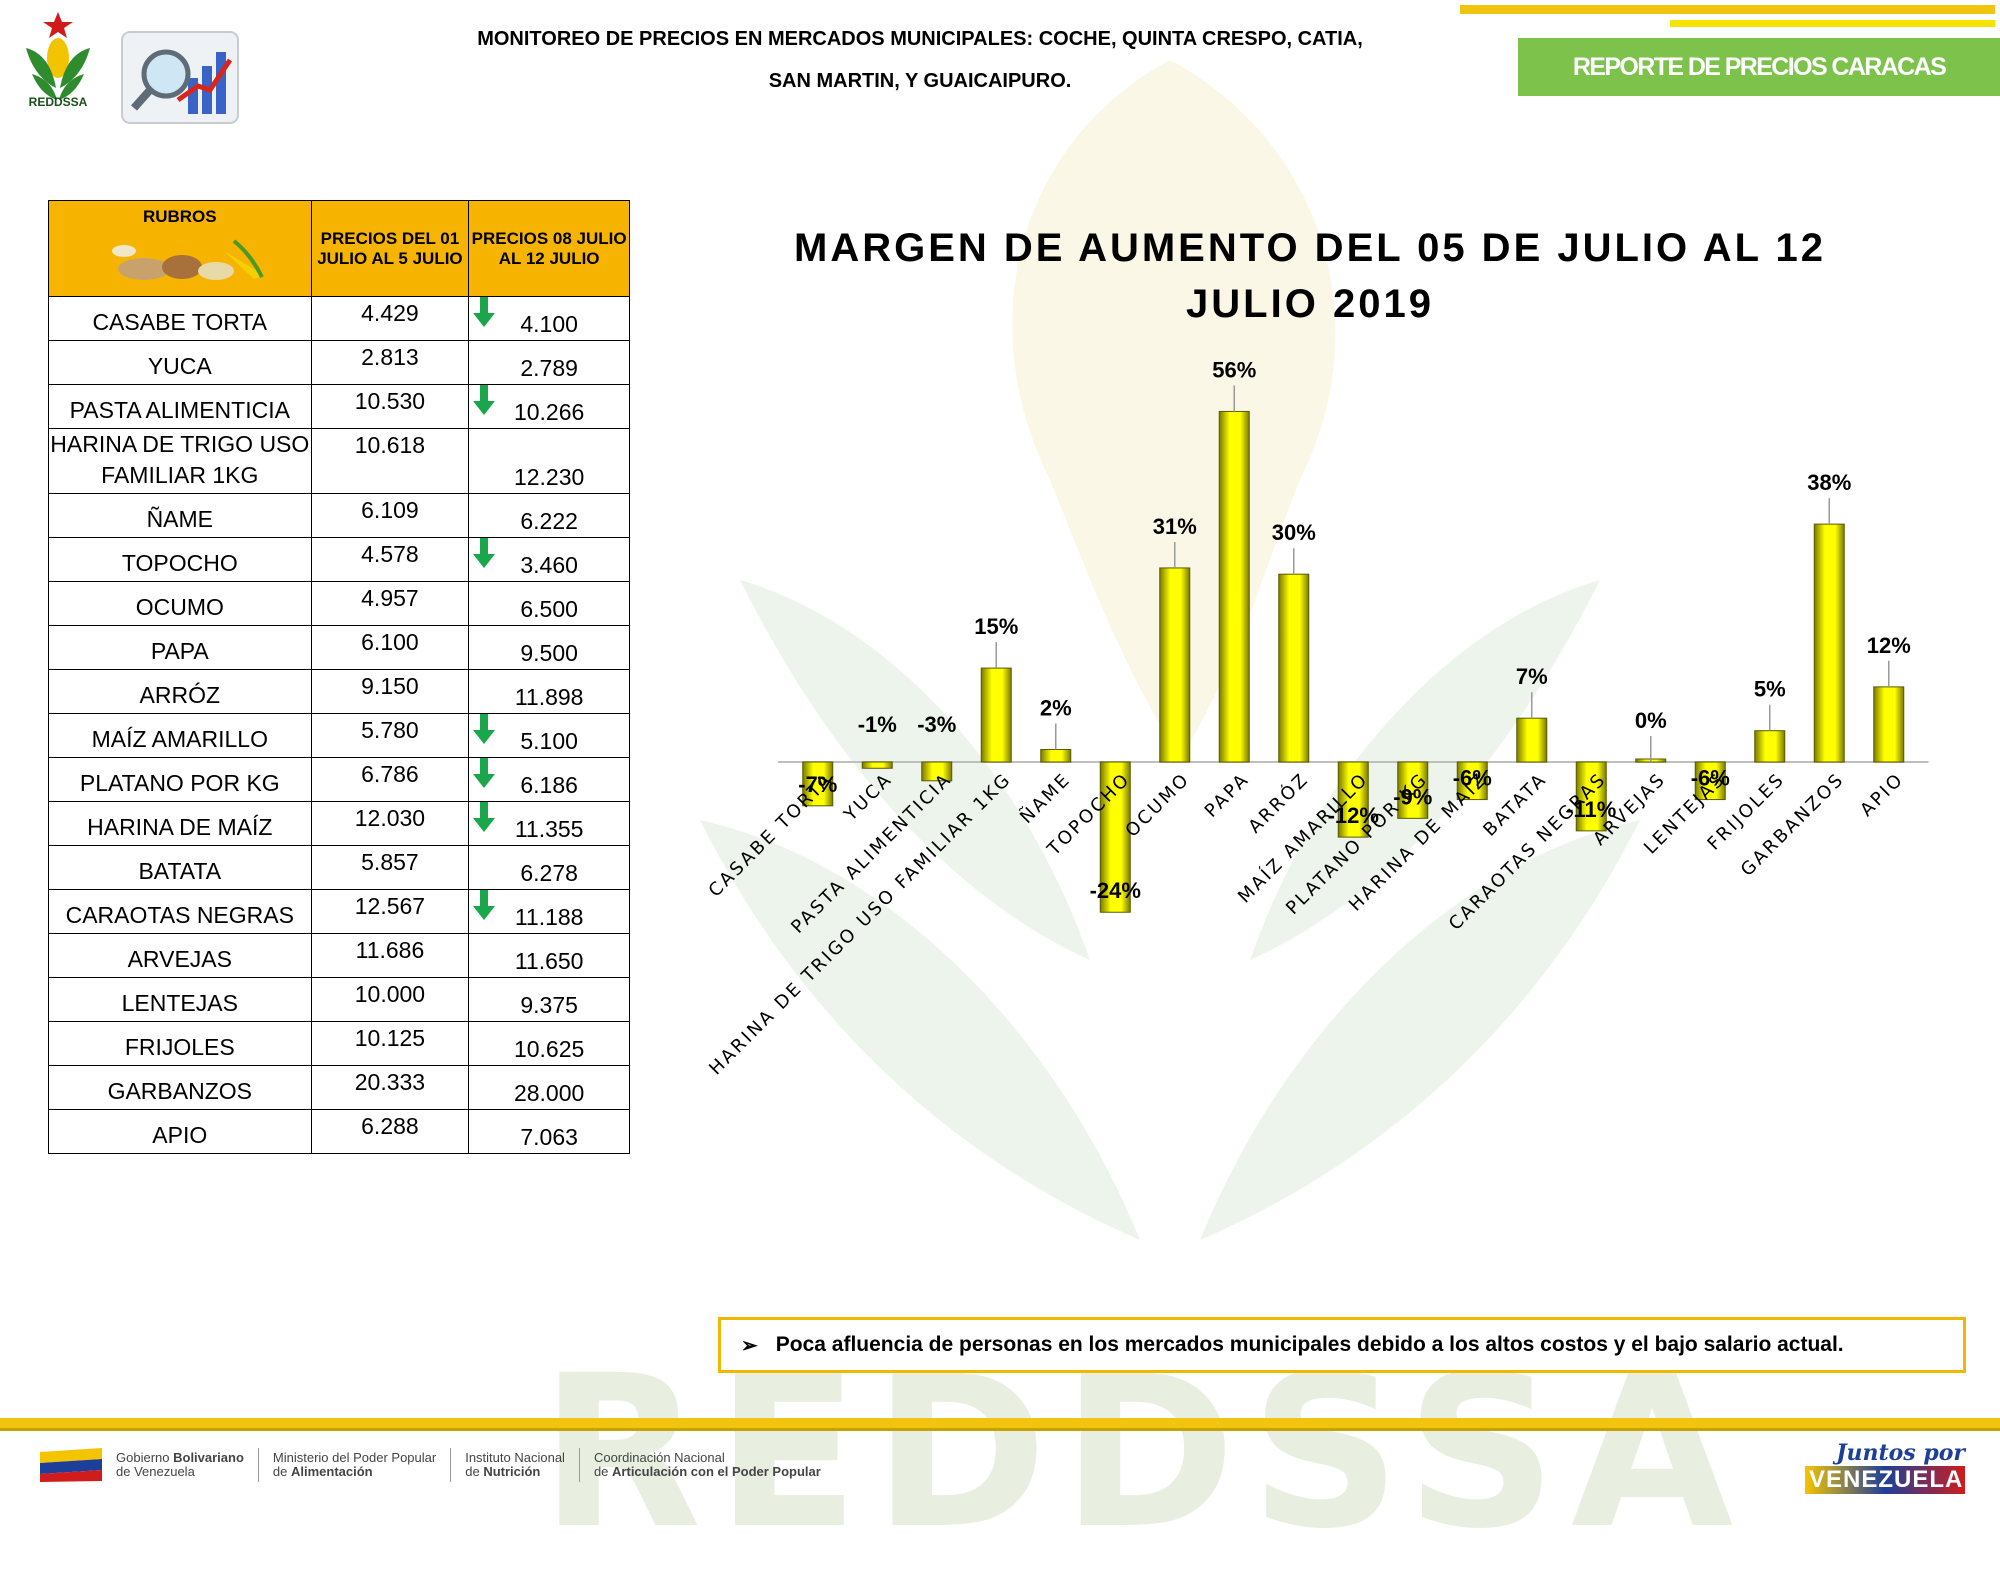  I want to click on reddssa-logo, so click(58, 56).